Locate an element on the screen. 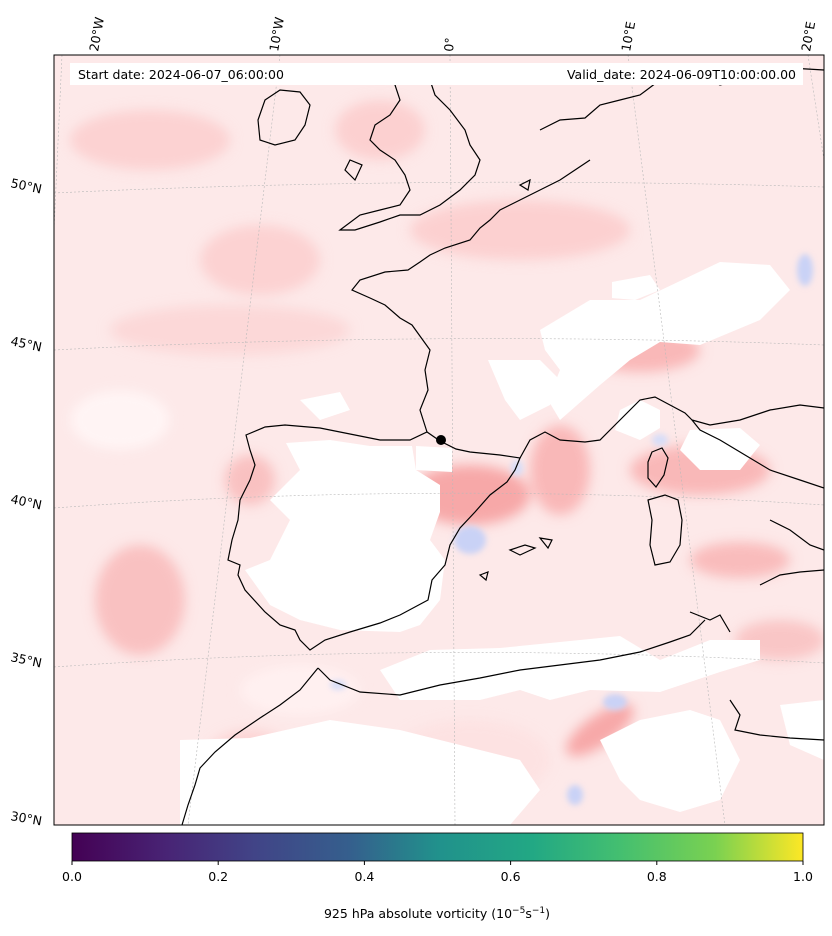  colorbar: 0.0 0.2 0.4 0.6 0.8 1.0 is located at coordinates (437, 858).